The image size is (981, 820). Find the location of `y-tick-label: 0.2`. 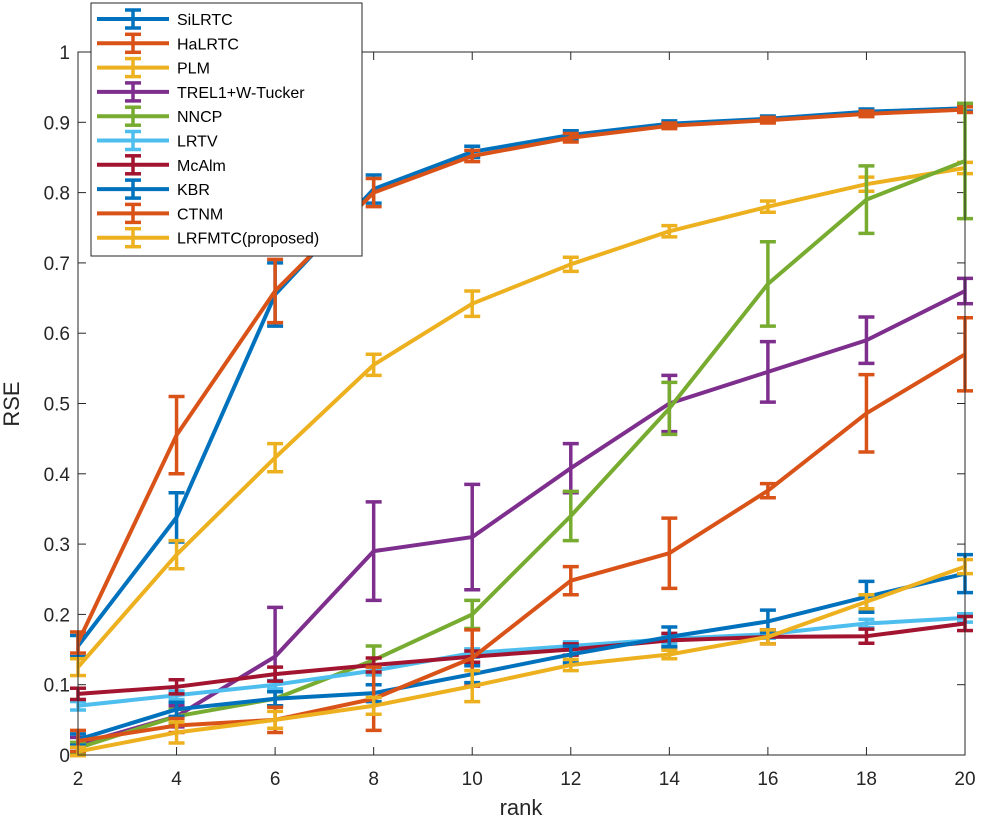

y-tick-label: 0.2 is located at coordinates (57, 615).